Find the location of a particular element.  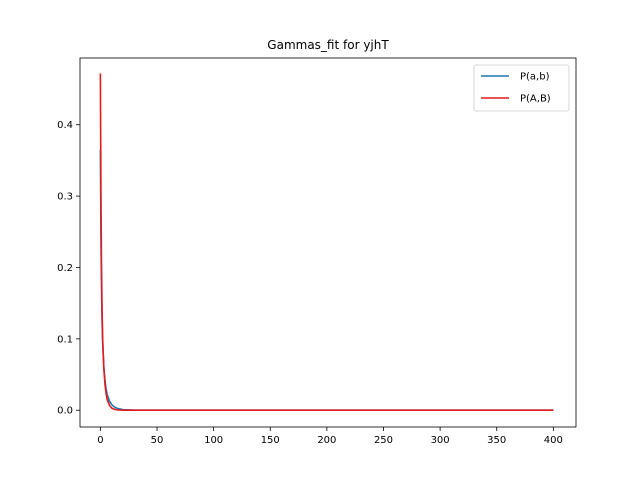

x-tick-label: 50 is located at coordinates (157, 440).